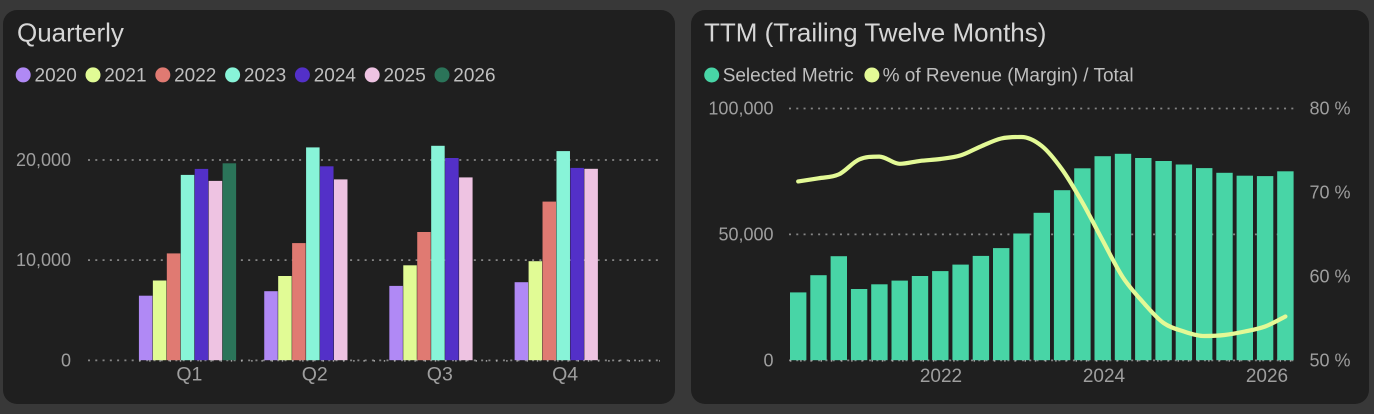  Describe the element at coordinates (875, 32) in the screenshot. I see `svg-text: TTM (Trailing Twelve Months)` at that location.